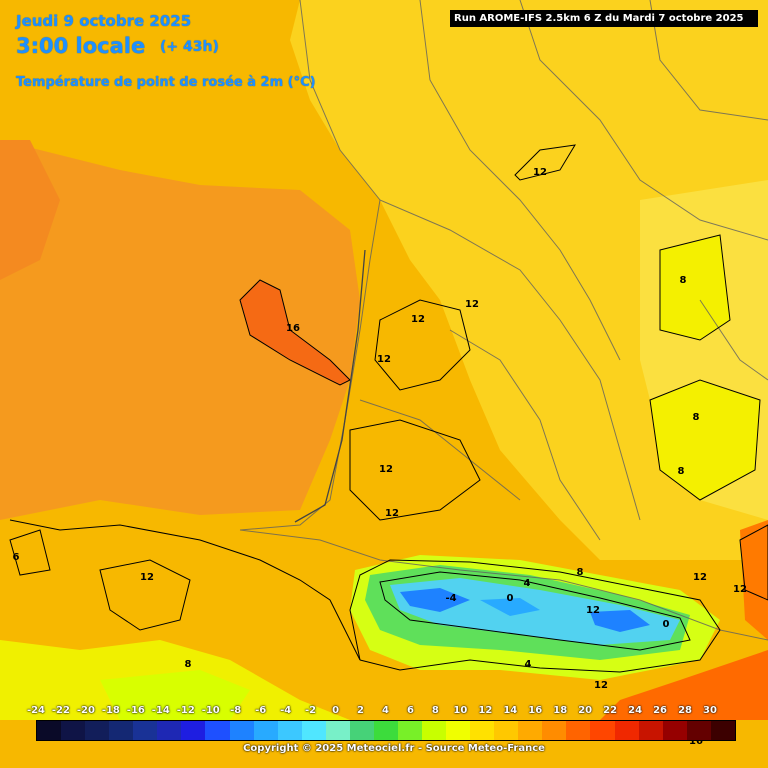  Describe the element at coordinates (166, 82) in the screenshot. I see `parameter-title: Température de point de rosée à 2m (°C)` at that location.